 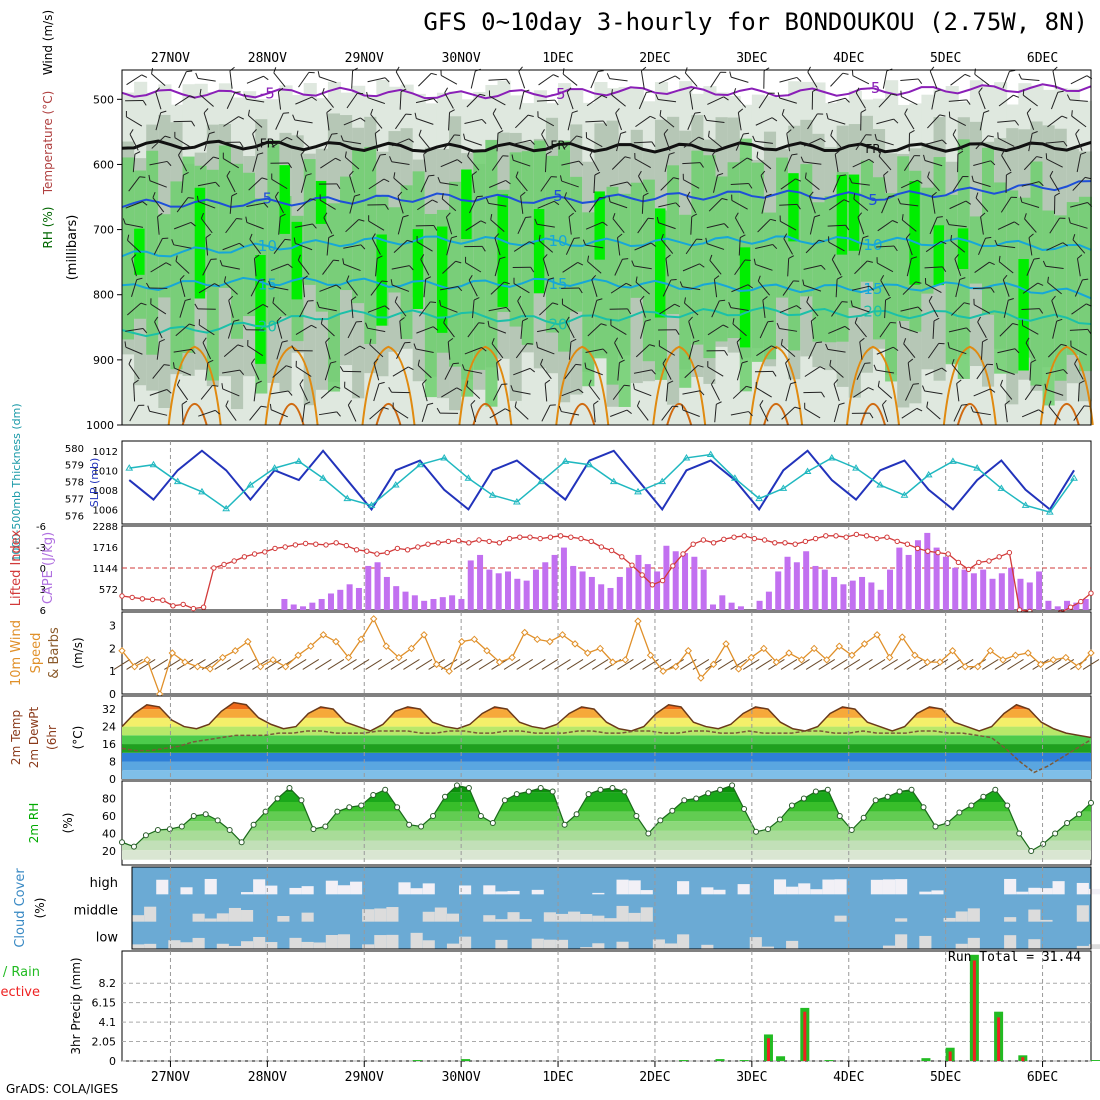 What do you see at coordinates (606, 766) in the screenshot?
I see `temp-band` at bounding box center [606, 766].